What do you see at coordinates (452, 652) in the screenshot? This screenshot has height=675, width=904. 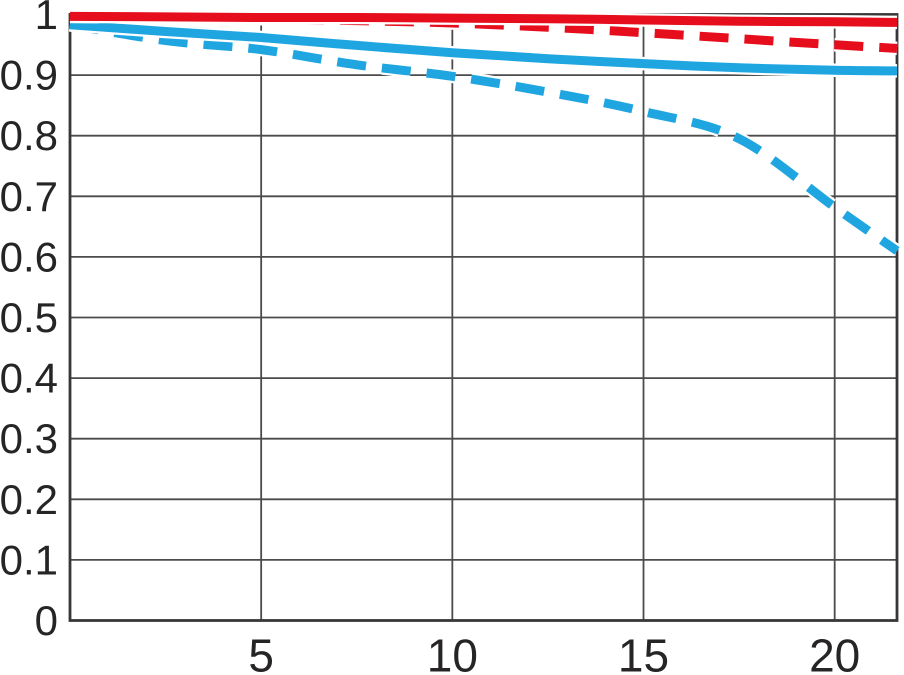 I see `x-tick-label-10: 10` at bounding box center [452, 652].